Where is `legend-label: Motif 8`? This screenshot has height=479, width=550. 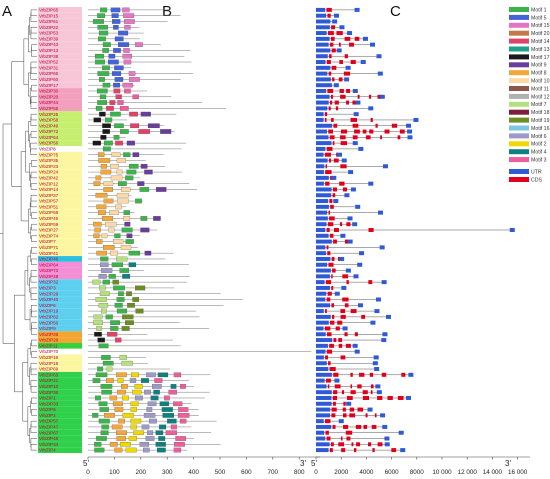 legend-label: Motif 8 is located at coordinates (539, 74).